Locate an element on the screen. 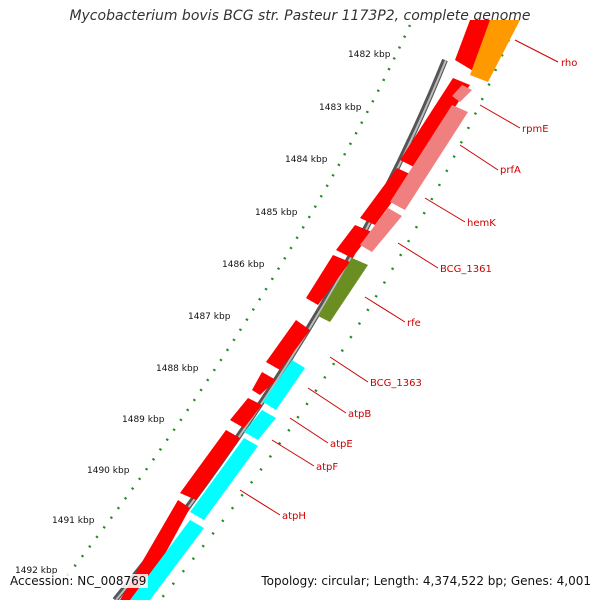 This screenshot has height=600, width=600. pointer-atpF is located at coordinates (293, 453).